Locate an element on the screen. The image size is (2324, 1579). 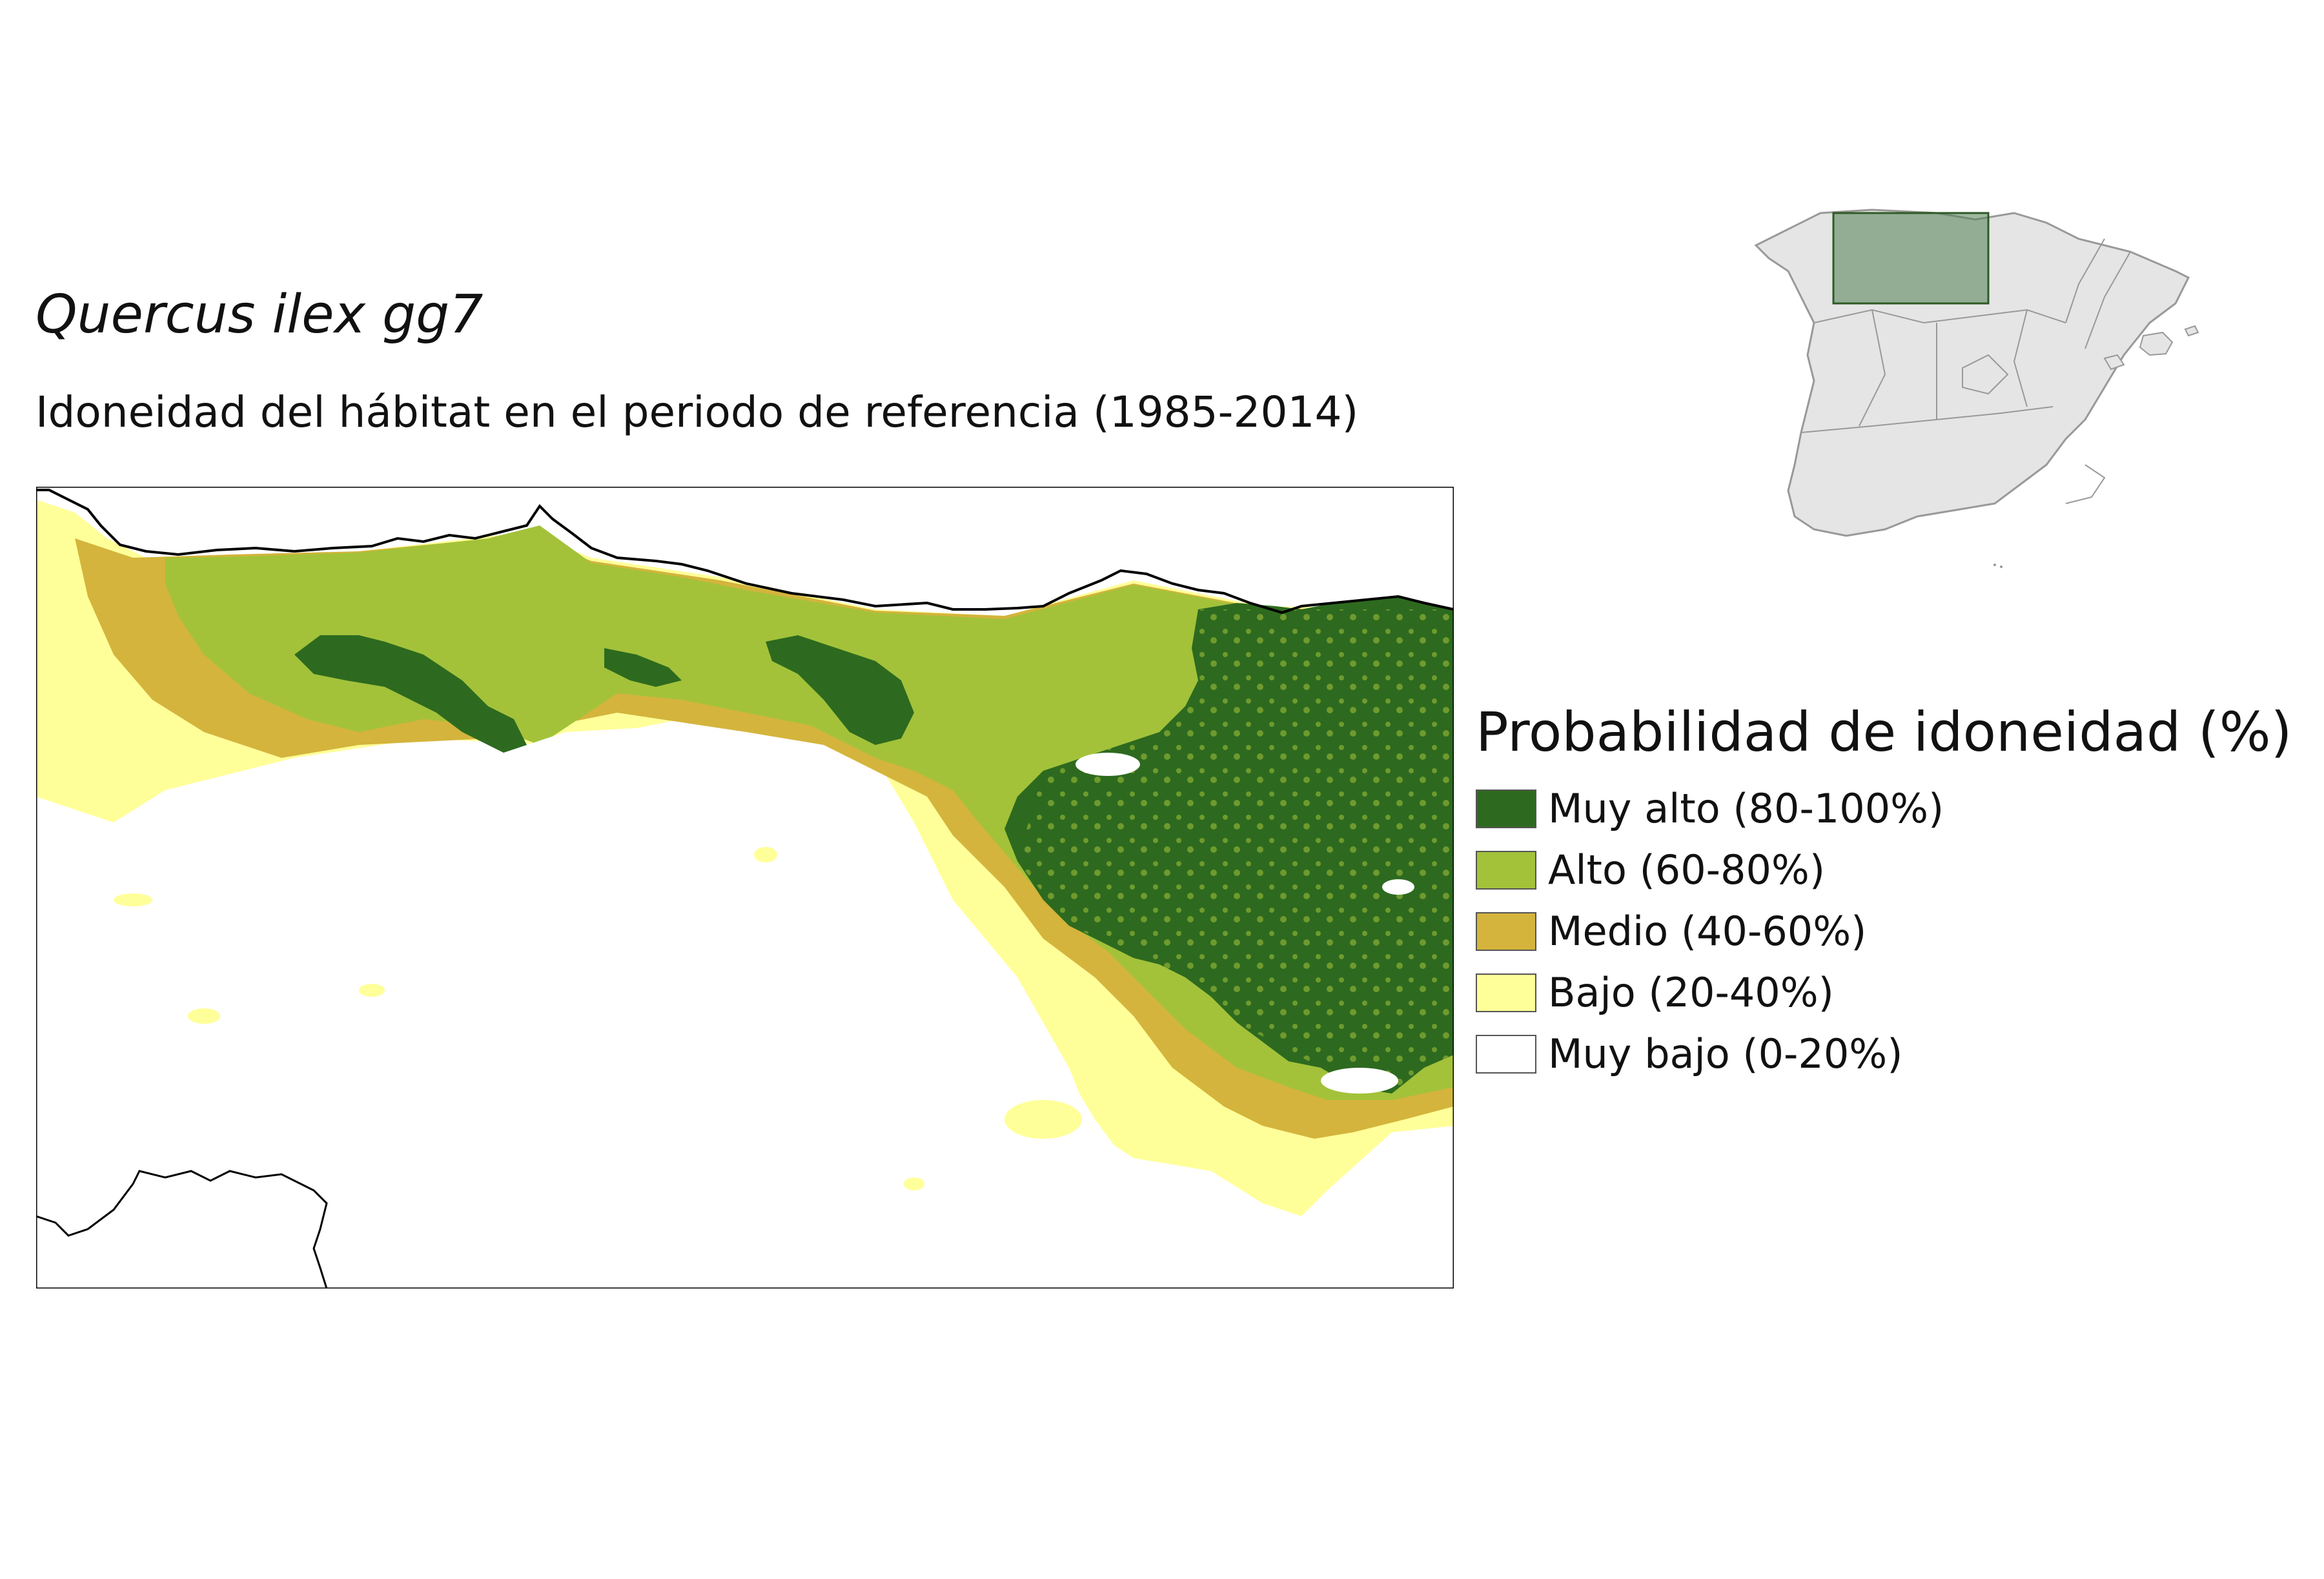
legend-item: Muy bajo (0-20%) is located at coordinates (1884, 1054).